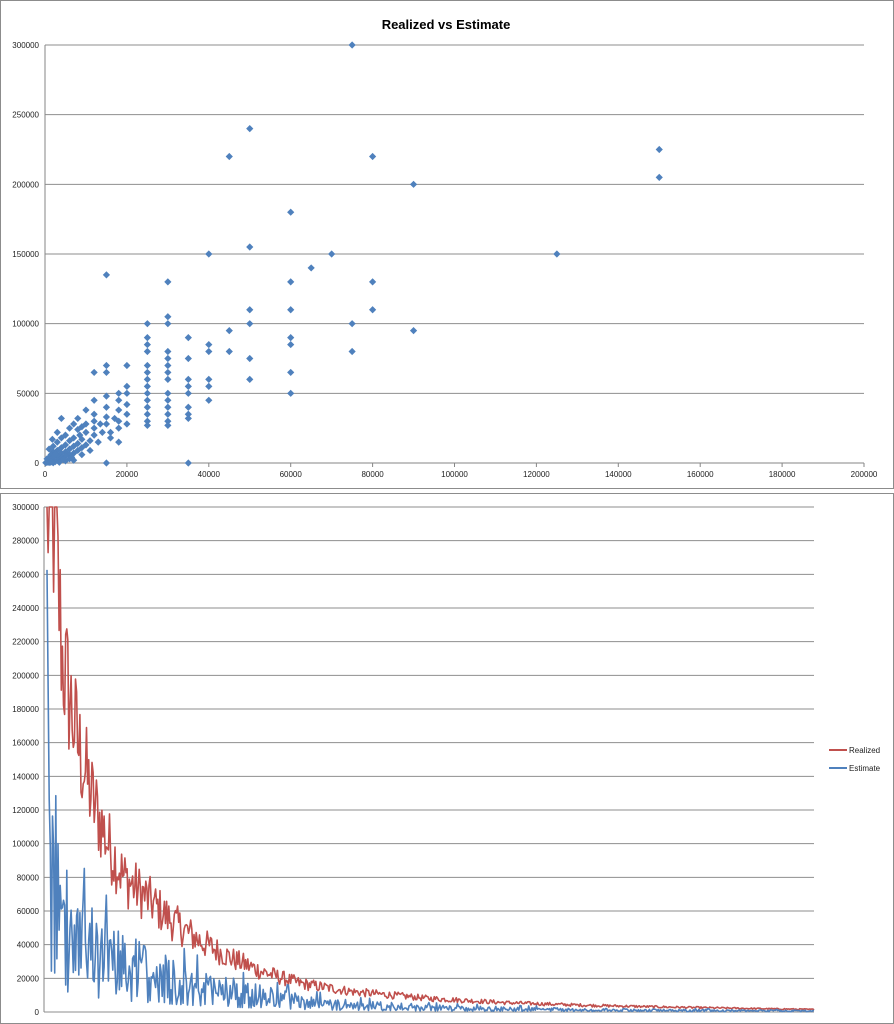 This screenshot has width=894, height=1024. Describe the element at coordinates (28, 945) in the screenshot. I see `y-tick-label: 40000` at that location.